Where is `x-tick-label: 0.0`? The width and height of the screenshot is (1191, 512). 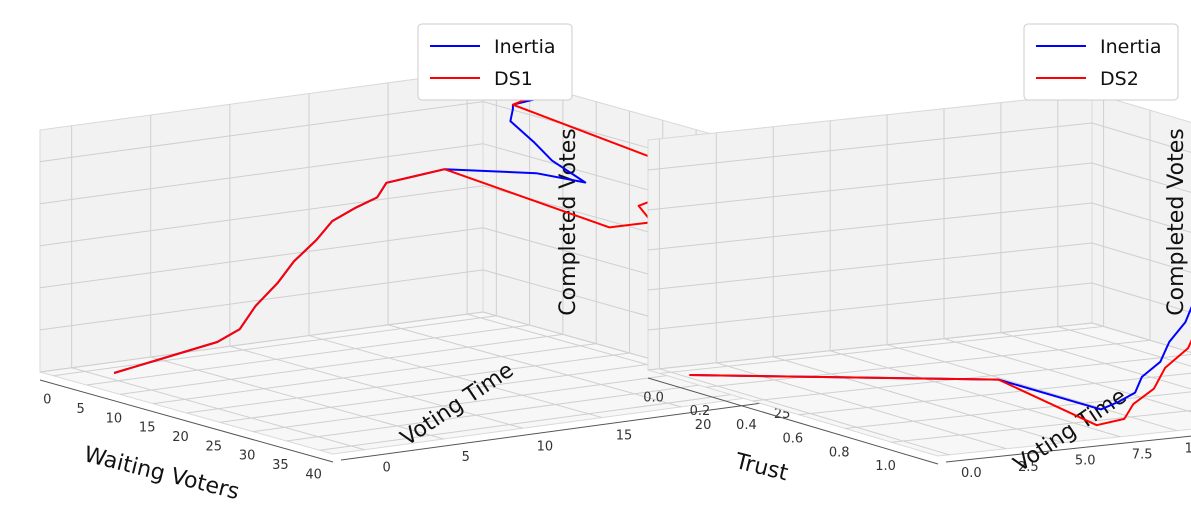
x-tick-label: 0.0 is located at coordinates (653, 397).